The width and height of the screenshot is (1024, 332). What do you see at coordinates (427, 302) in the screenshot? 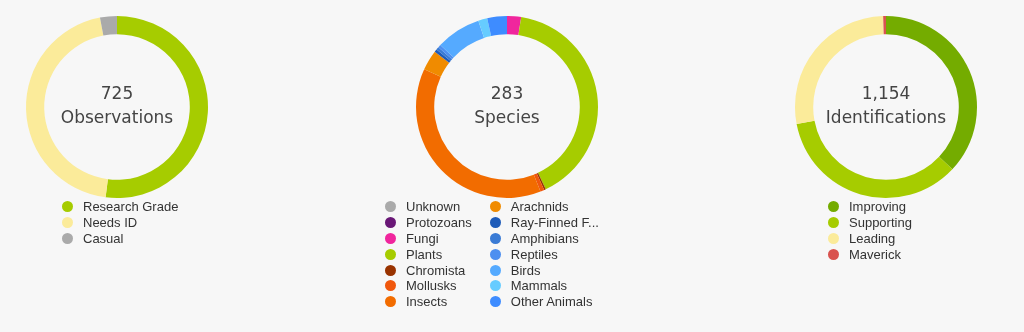
I see `legend-label: Insects` at bounding box center [427, 302].